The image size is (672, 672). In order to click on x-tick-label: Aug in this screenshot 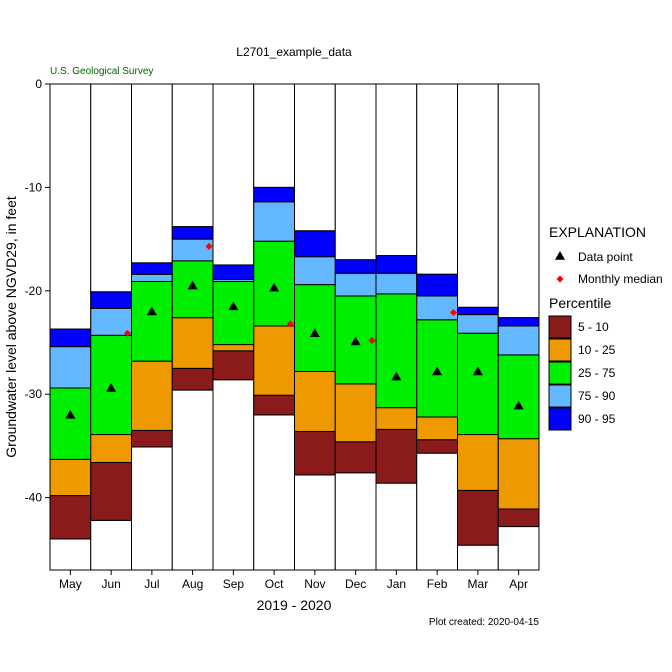, I will do `click(192, 584)`.